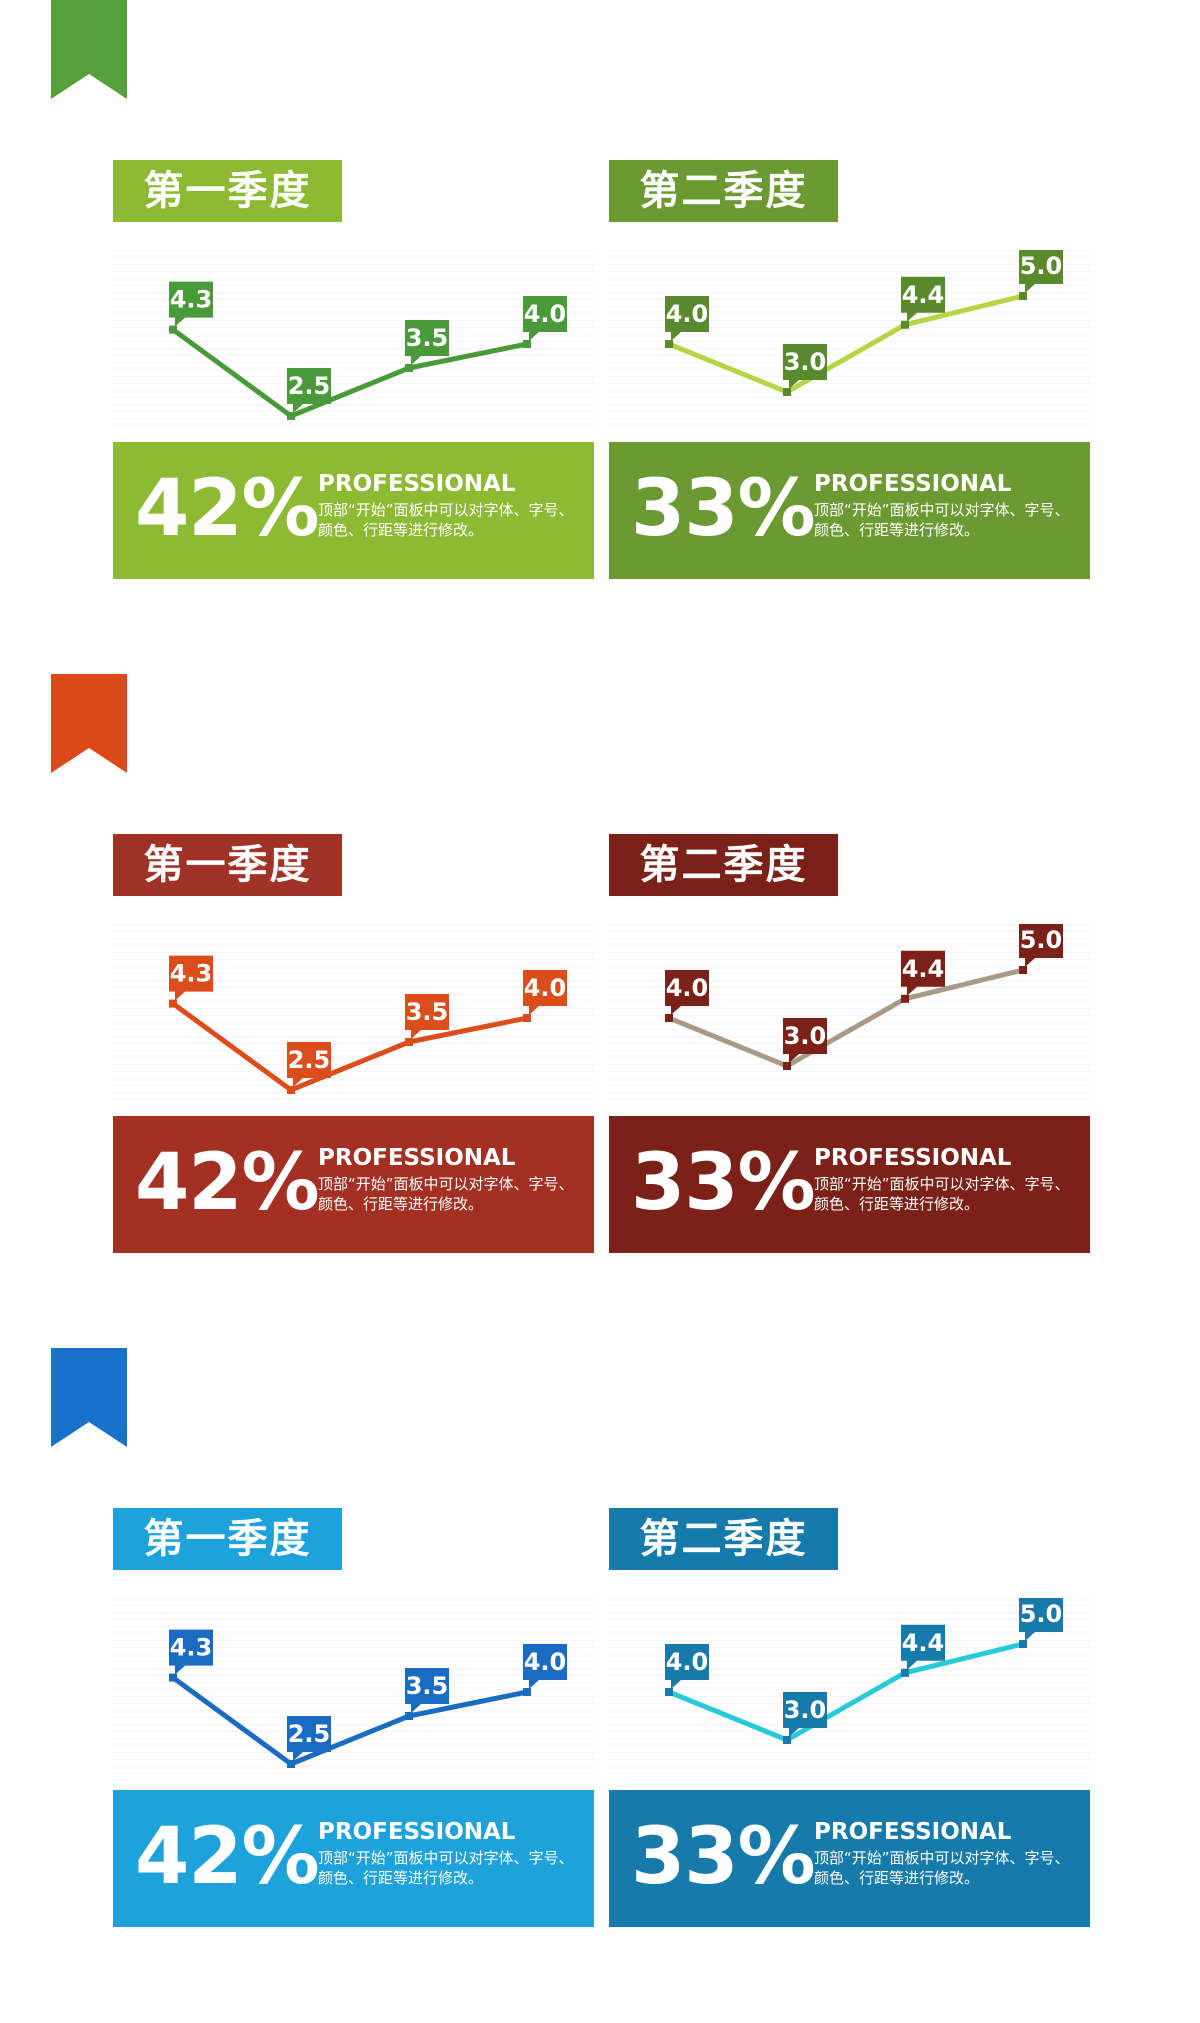 The width and height of the screenshot is (1200, 2023). I want to click on data-label: 5.0, so click(1041, 940).